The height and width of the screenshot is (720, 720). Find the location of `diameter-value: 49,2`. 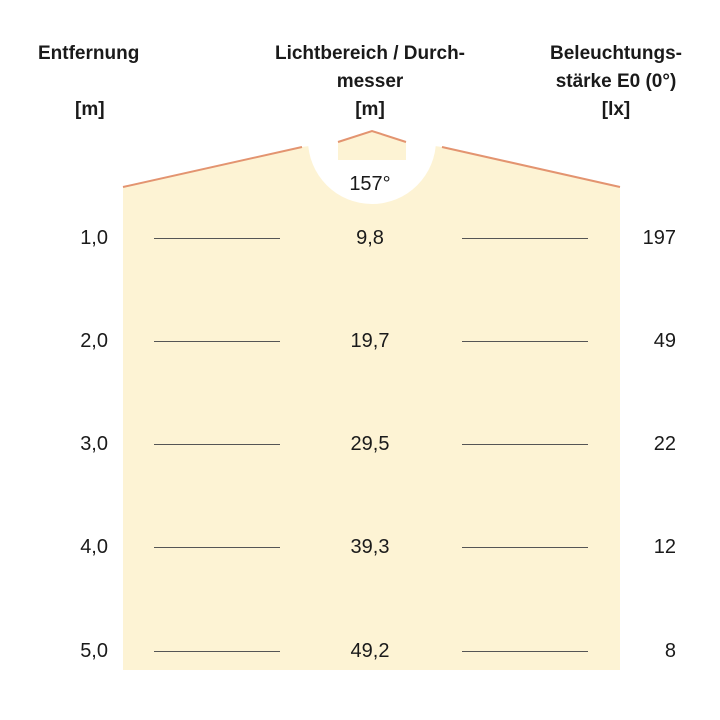

diameter-value: 49,2 is located at coordinates (370, 651).